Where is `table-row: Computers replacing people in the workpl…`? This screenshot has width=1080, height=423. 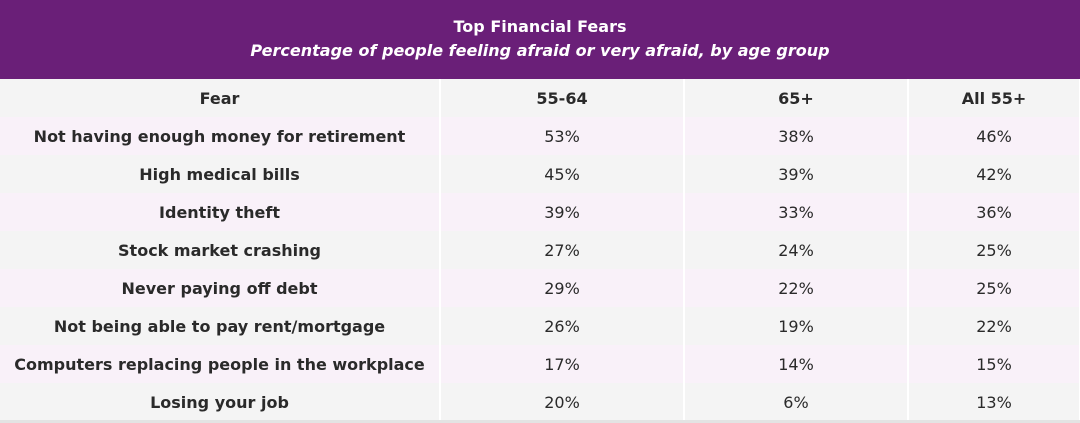
table-row: Computers replacing people in the workpl… is located at coordinates (540, 364).